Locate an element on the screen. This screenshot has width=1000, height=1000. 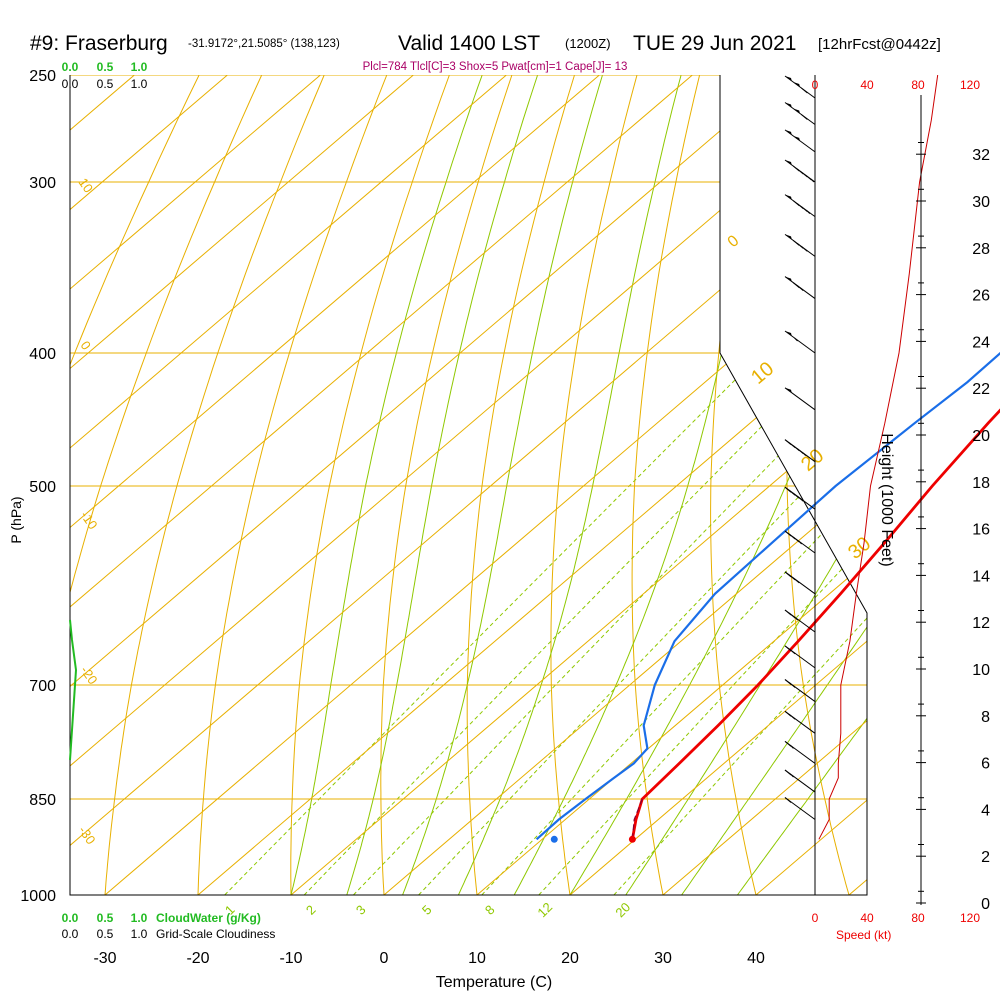
moist-adiabat-line is located at coordinates (801, 485).